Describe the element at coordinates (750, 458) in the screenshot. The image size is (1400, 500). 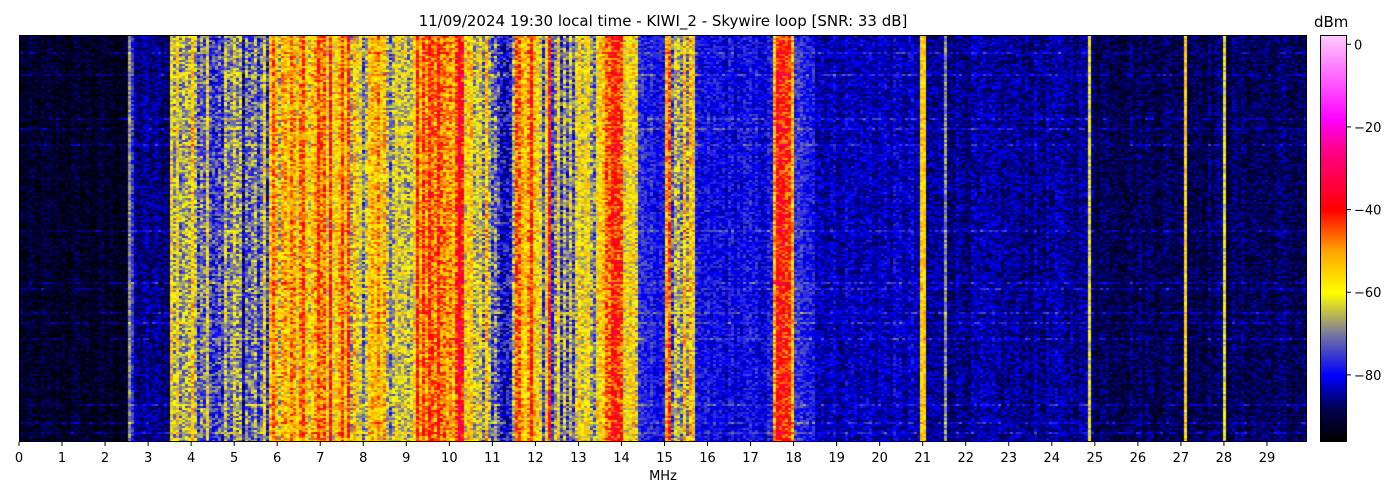
I see `x-tick-label: 17` at that location.